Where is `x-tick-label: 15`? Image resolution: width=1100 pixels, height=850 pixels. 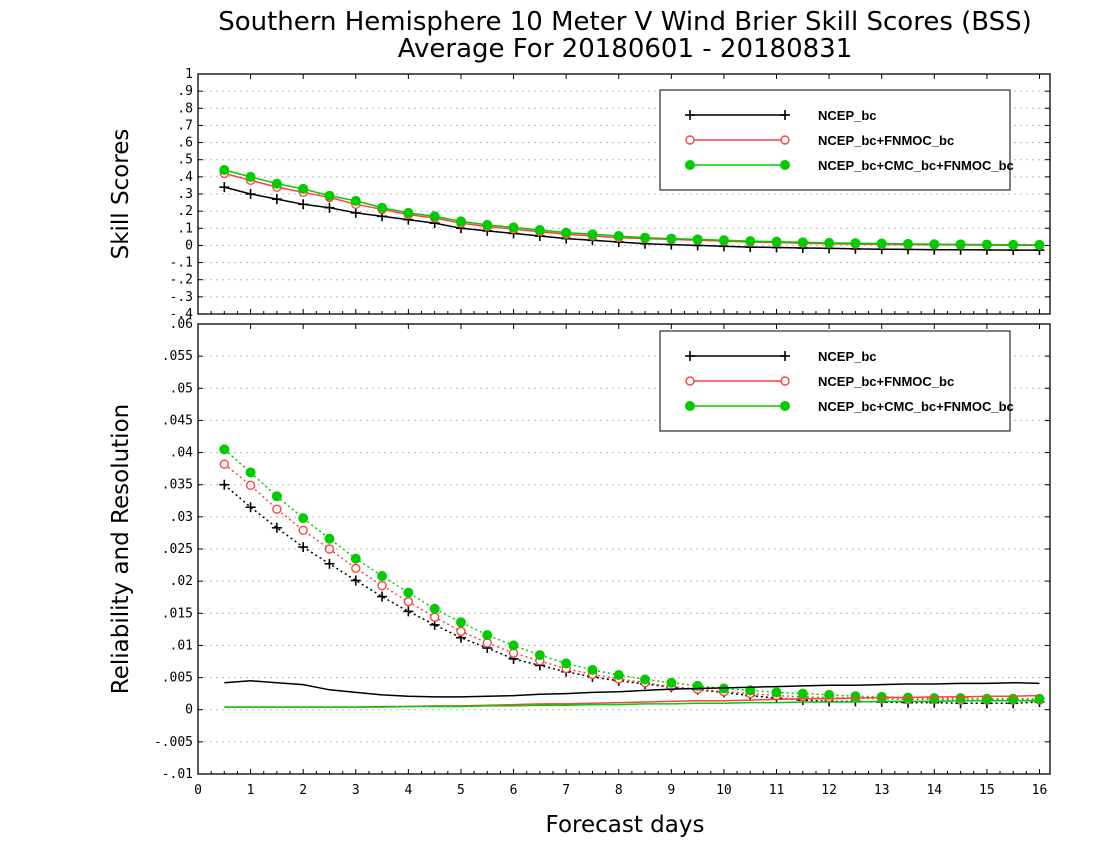
x-tick-label: 15 is located at coordinates (987, 790).